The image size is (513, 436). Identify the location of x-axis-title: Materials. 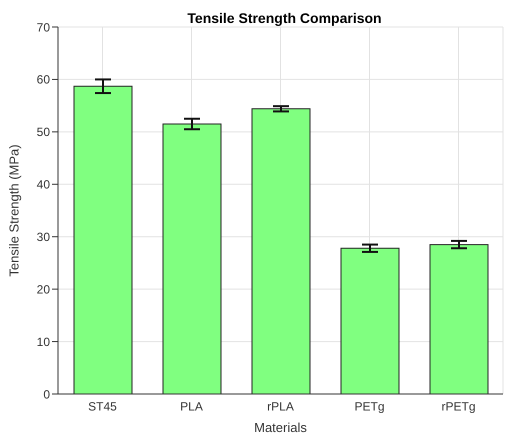
(281, 427).